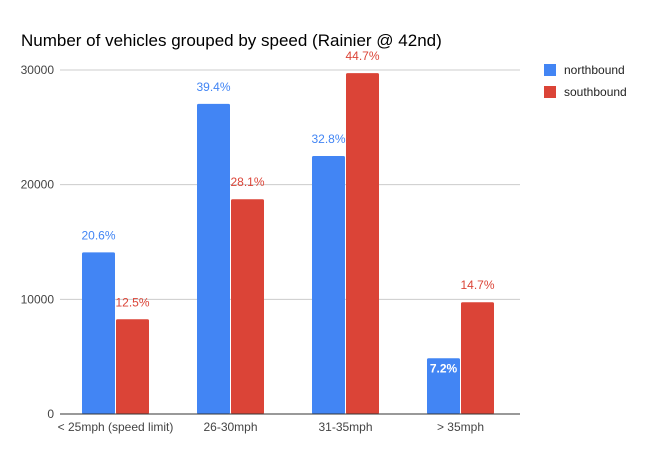 This screenshot has height=454, width=667. I want to click on data-label: 14.7%, so click(477, 285).